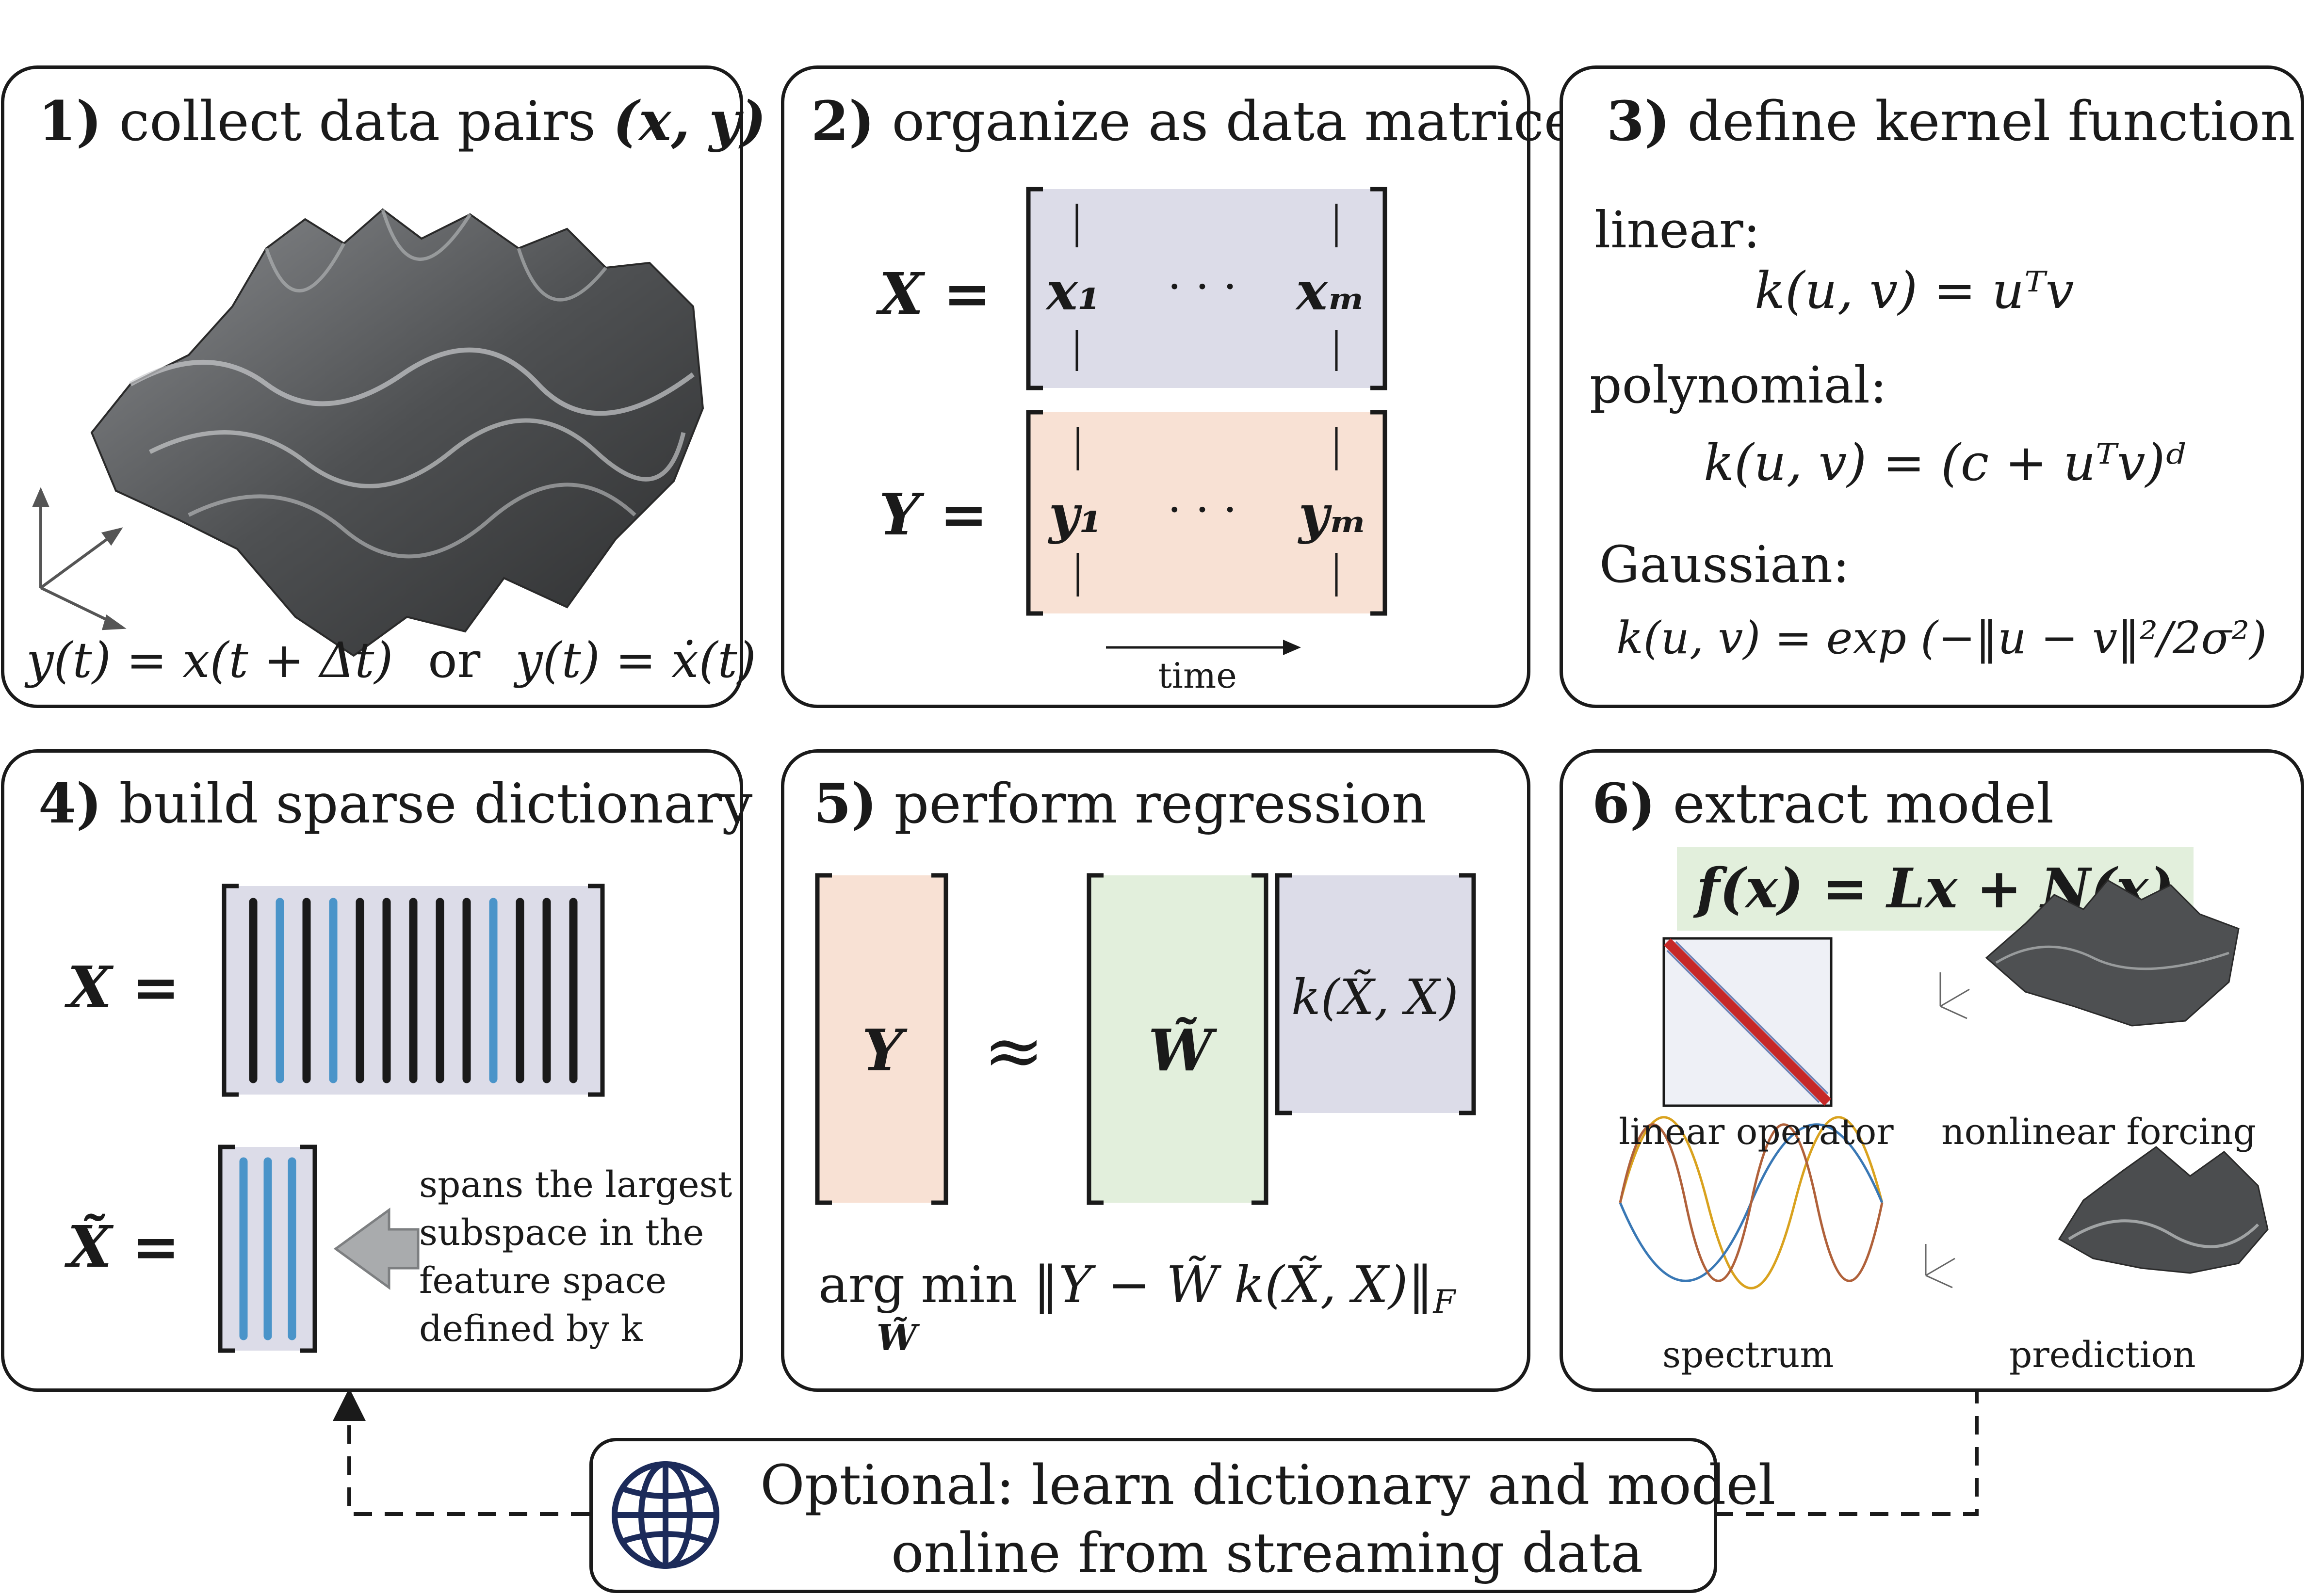 The image size is (2308, 1596). Describe the element at coordinates (1944, 463) in the screenshot. I see `polynomial-kernel-equation: k(u, v) = (c + uᵀv)ᵈ` at that location.